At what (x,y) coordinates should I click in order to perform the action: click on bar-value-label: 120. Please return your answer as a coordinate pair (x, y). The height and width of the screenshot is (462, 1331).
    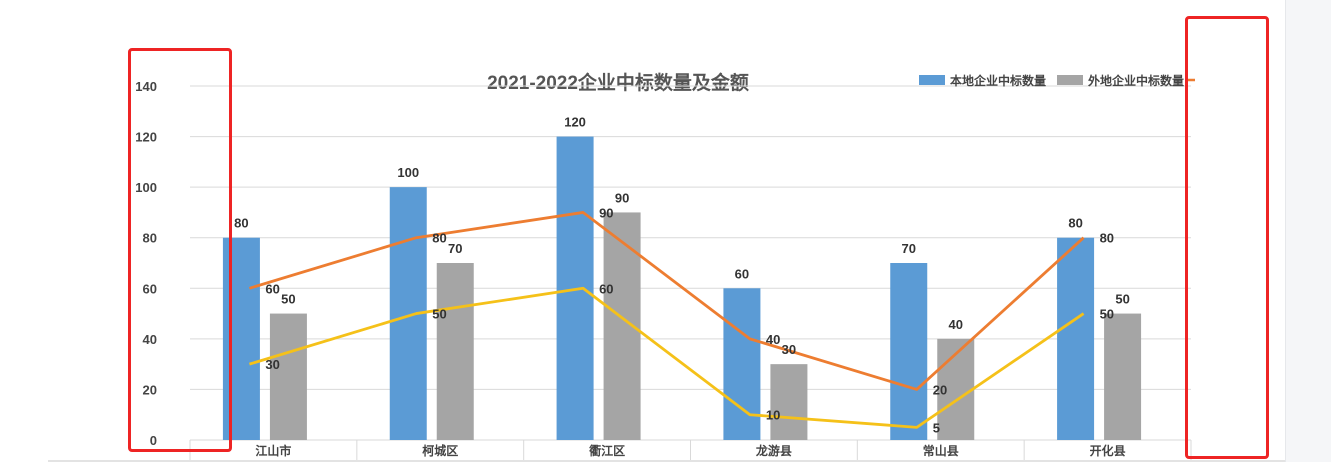
    Looking at the image, I should click on (575, 122).